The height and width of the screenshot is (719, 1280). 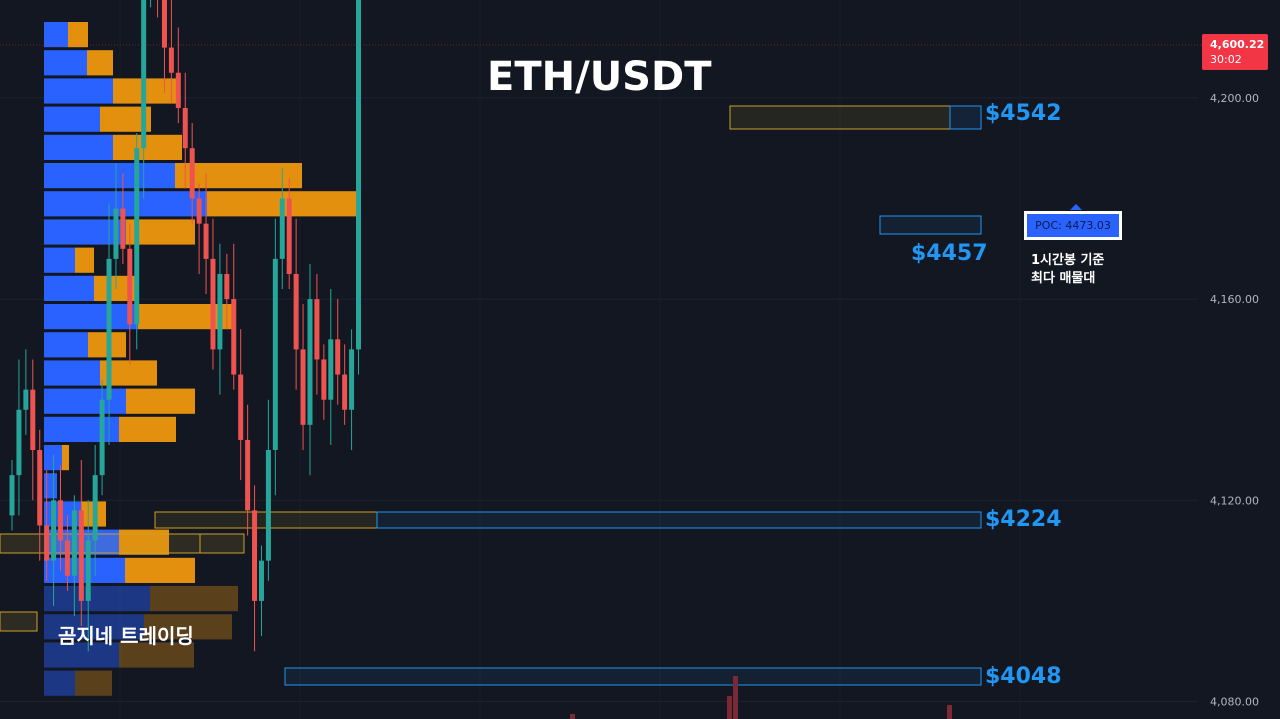 I want to click on watermark-text: 곰지네 트레이딩, so click(x=126, y=636).